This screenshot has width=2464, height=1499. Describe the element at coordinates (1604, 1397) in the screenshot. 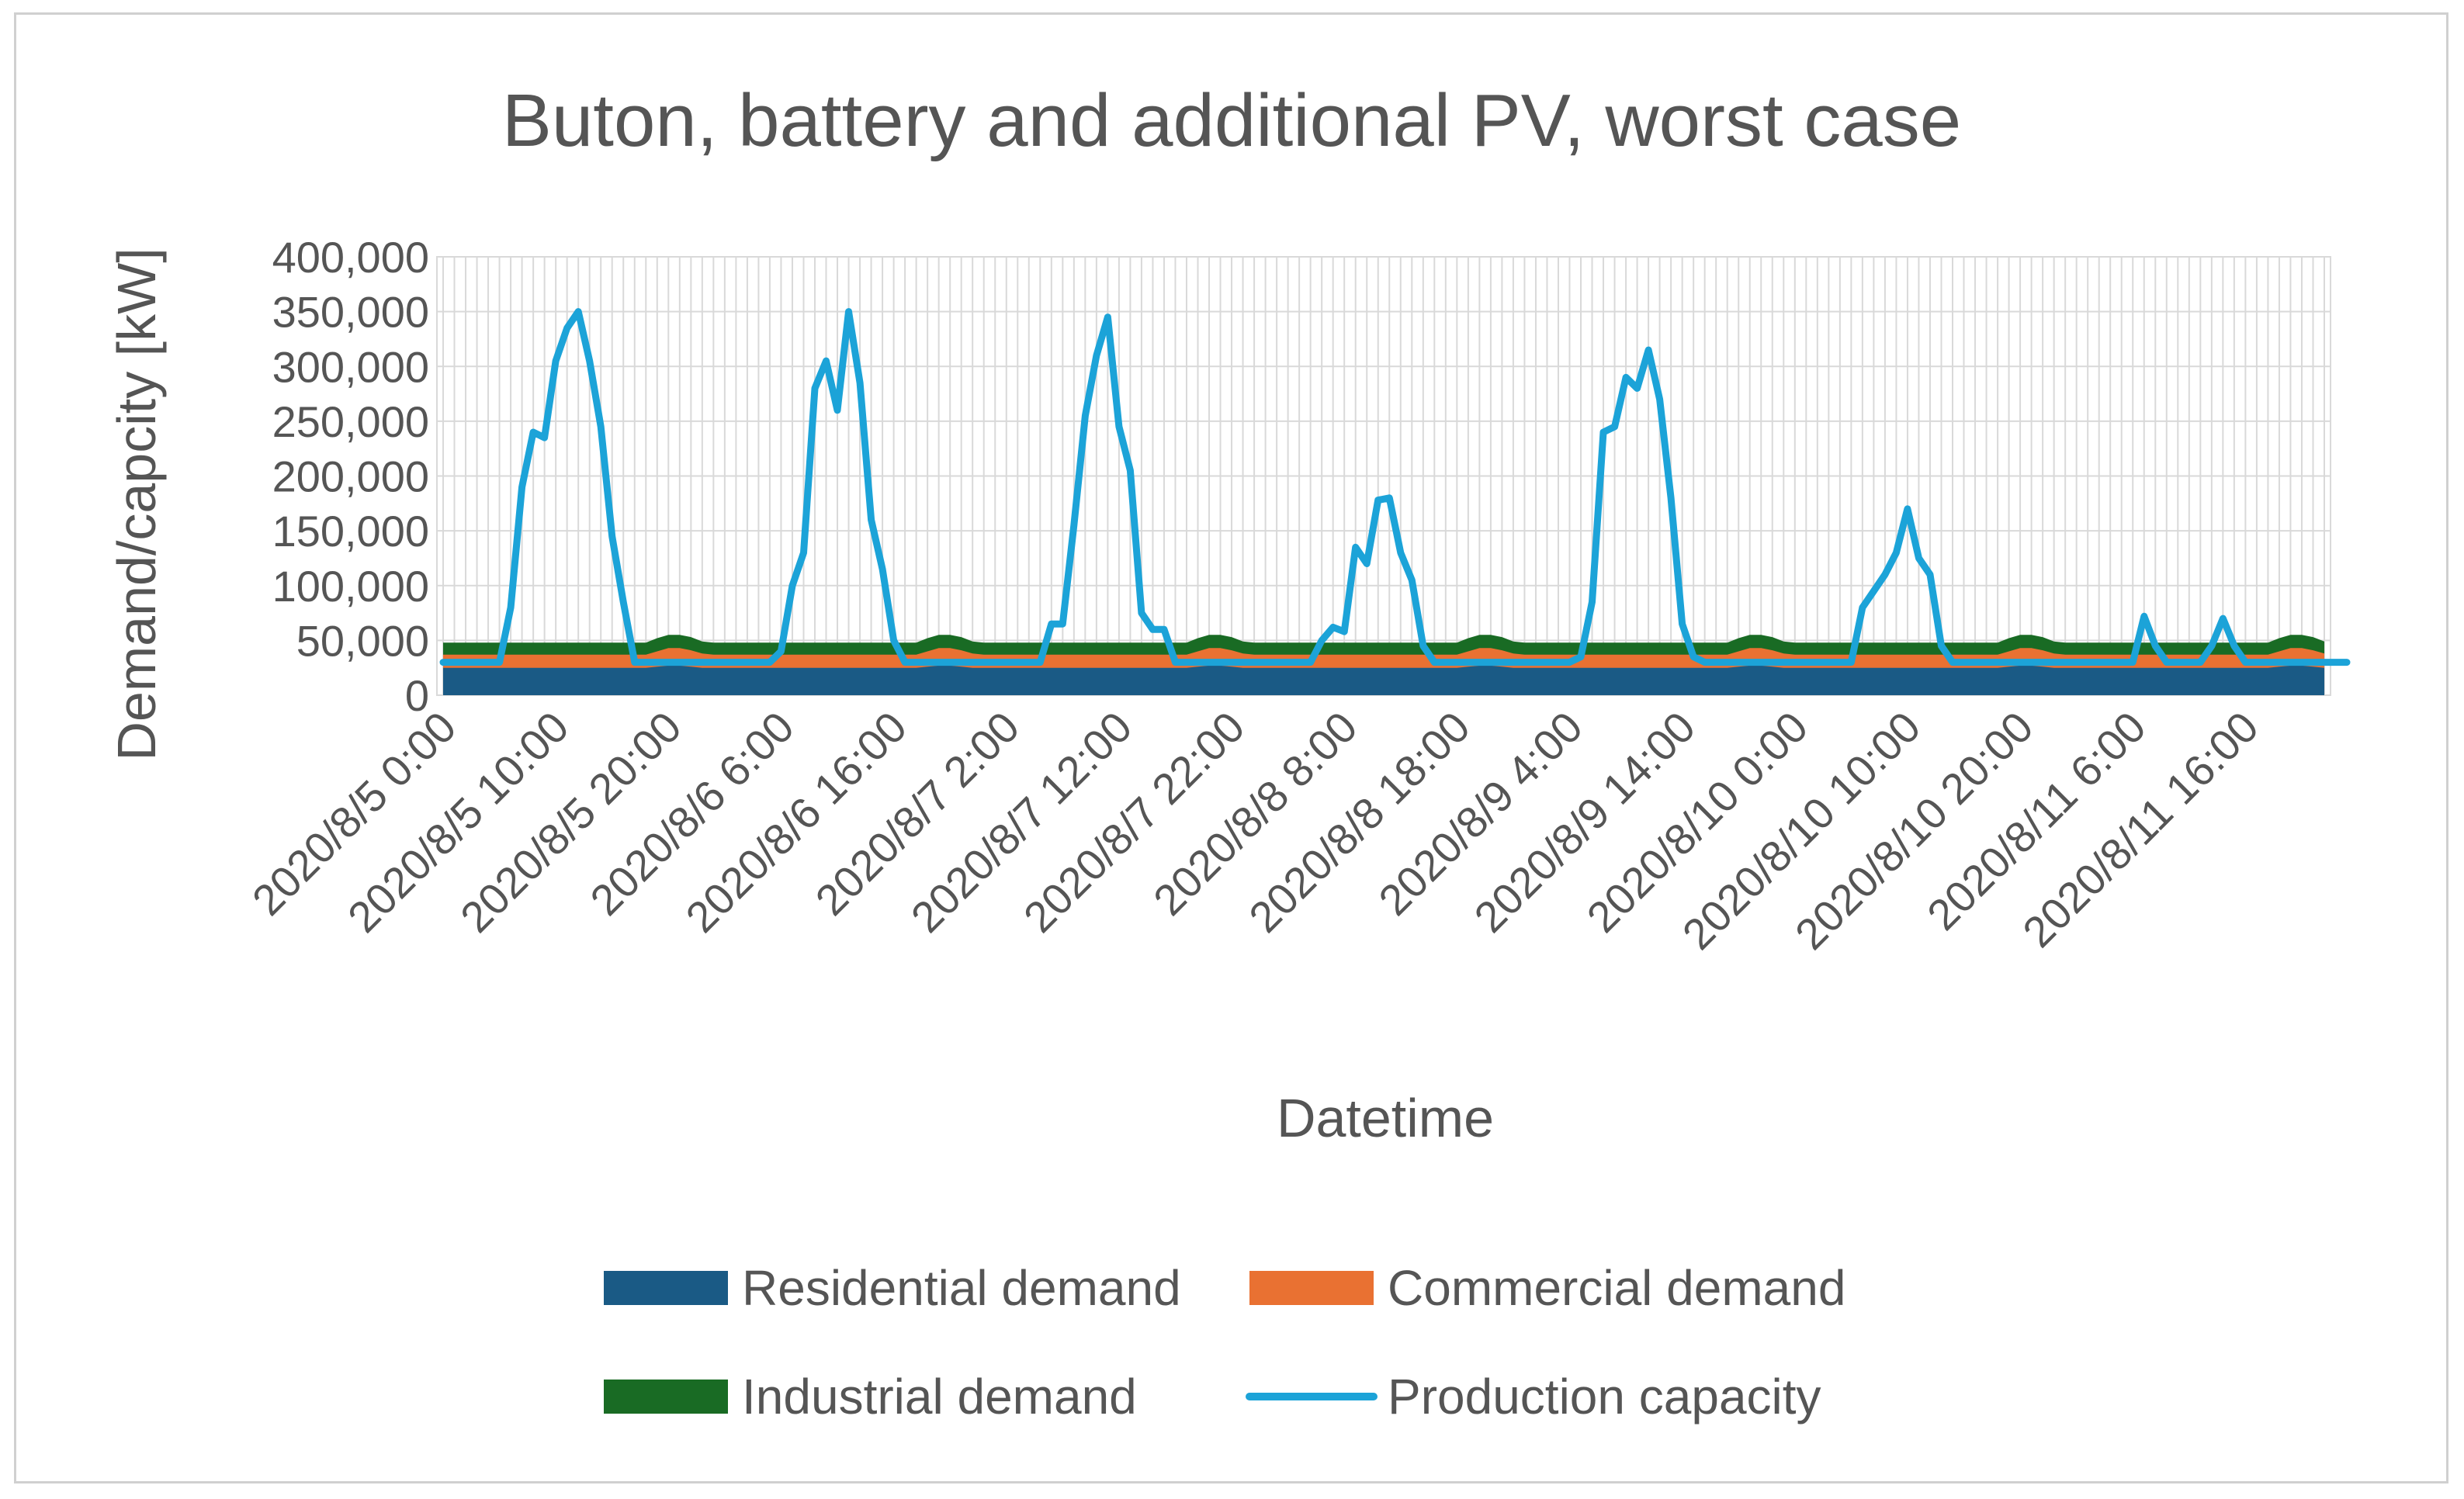

I see `legend-label: Production capacity` at that location.